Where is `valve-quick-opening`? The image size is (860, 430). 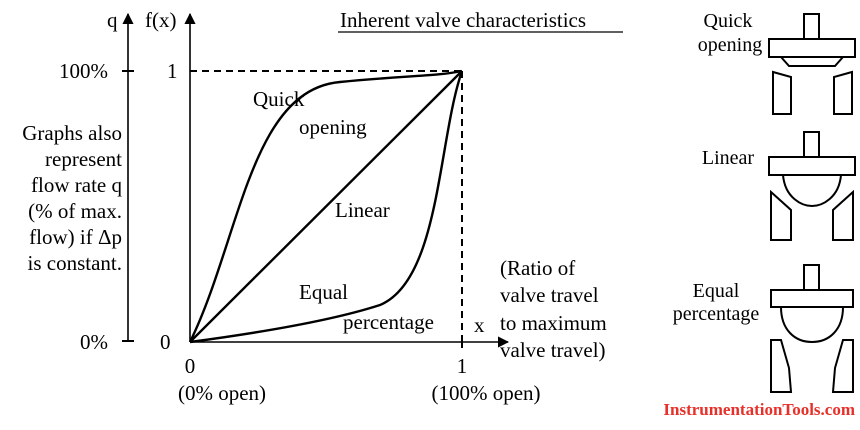
valve-quick-opening is located at coordinates (812, 64).